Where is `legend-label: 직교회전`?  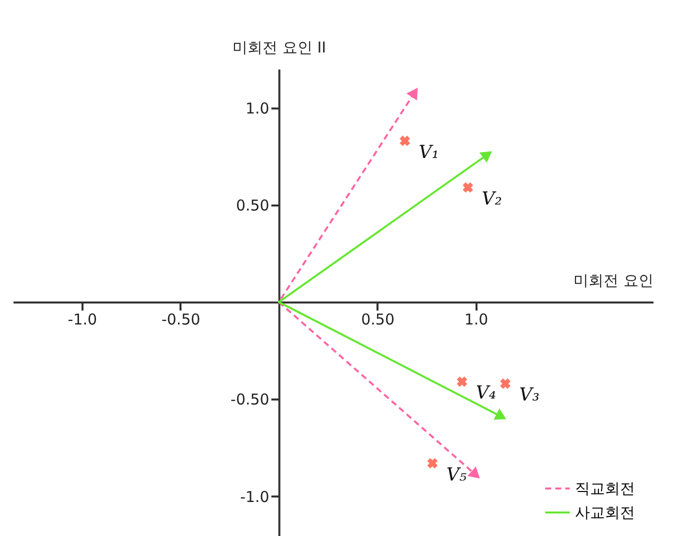 legend-label: 직교회전 is located at coordinates (605, 489).